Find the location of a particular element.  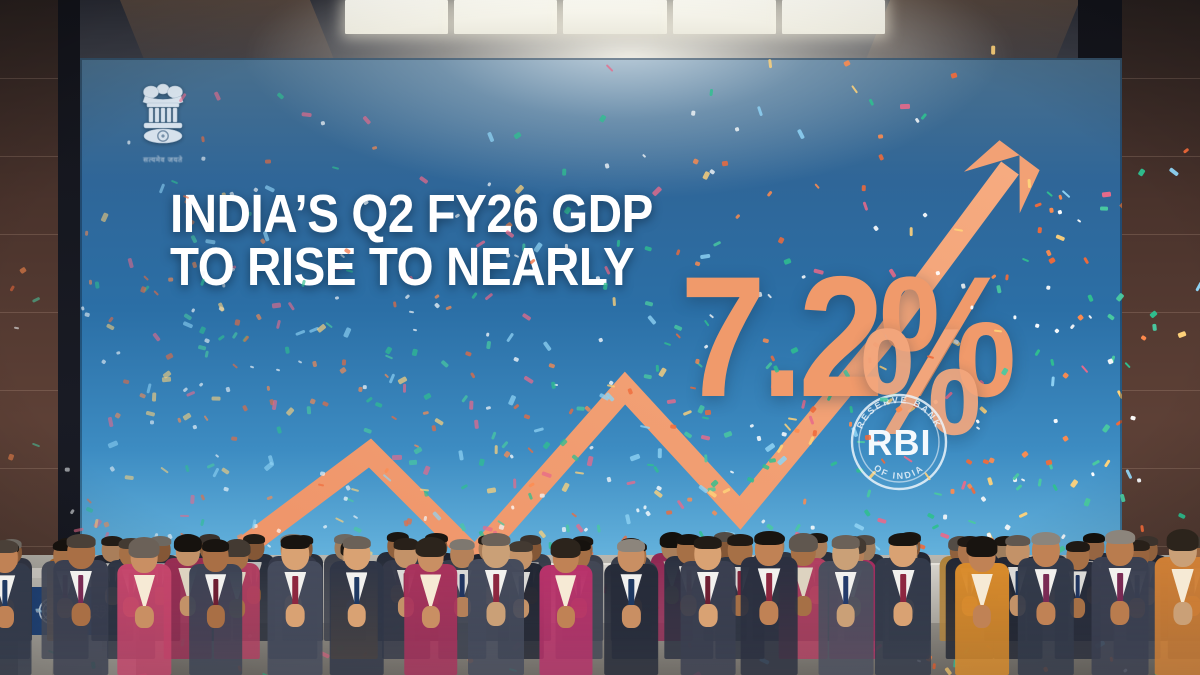

gdp-value-callout: 7.2% % is located at coordinates (848, 354).